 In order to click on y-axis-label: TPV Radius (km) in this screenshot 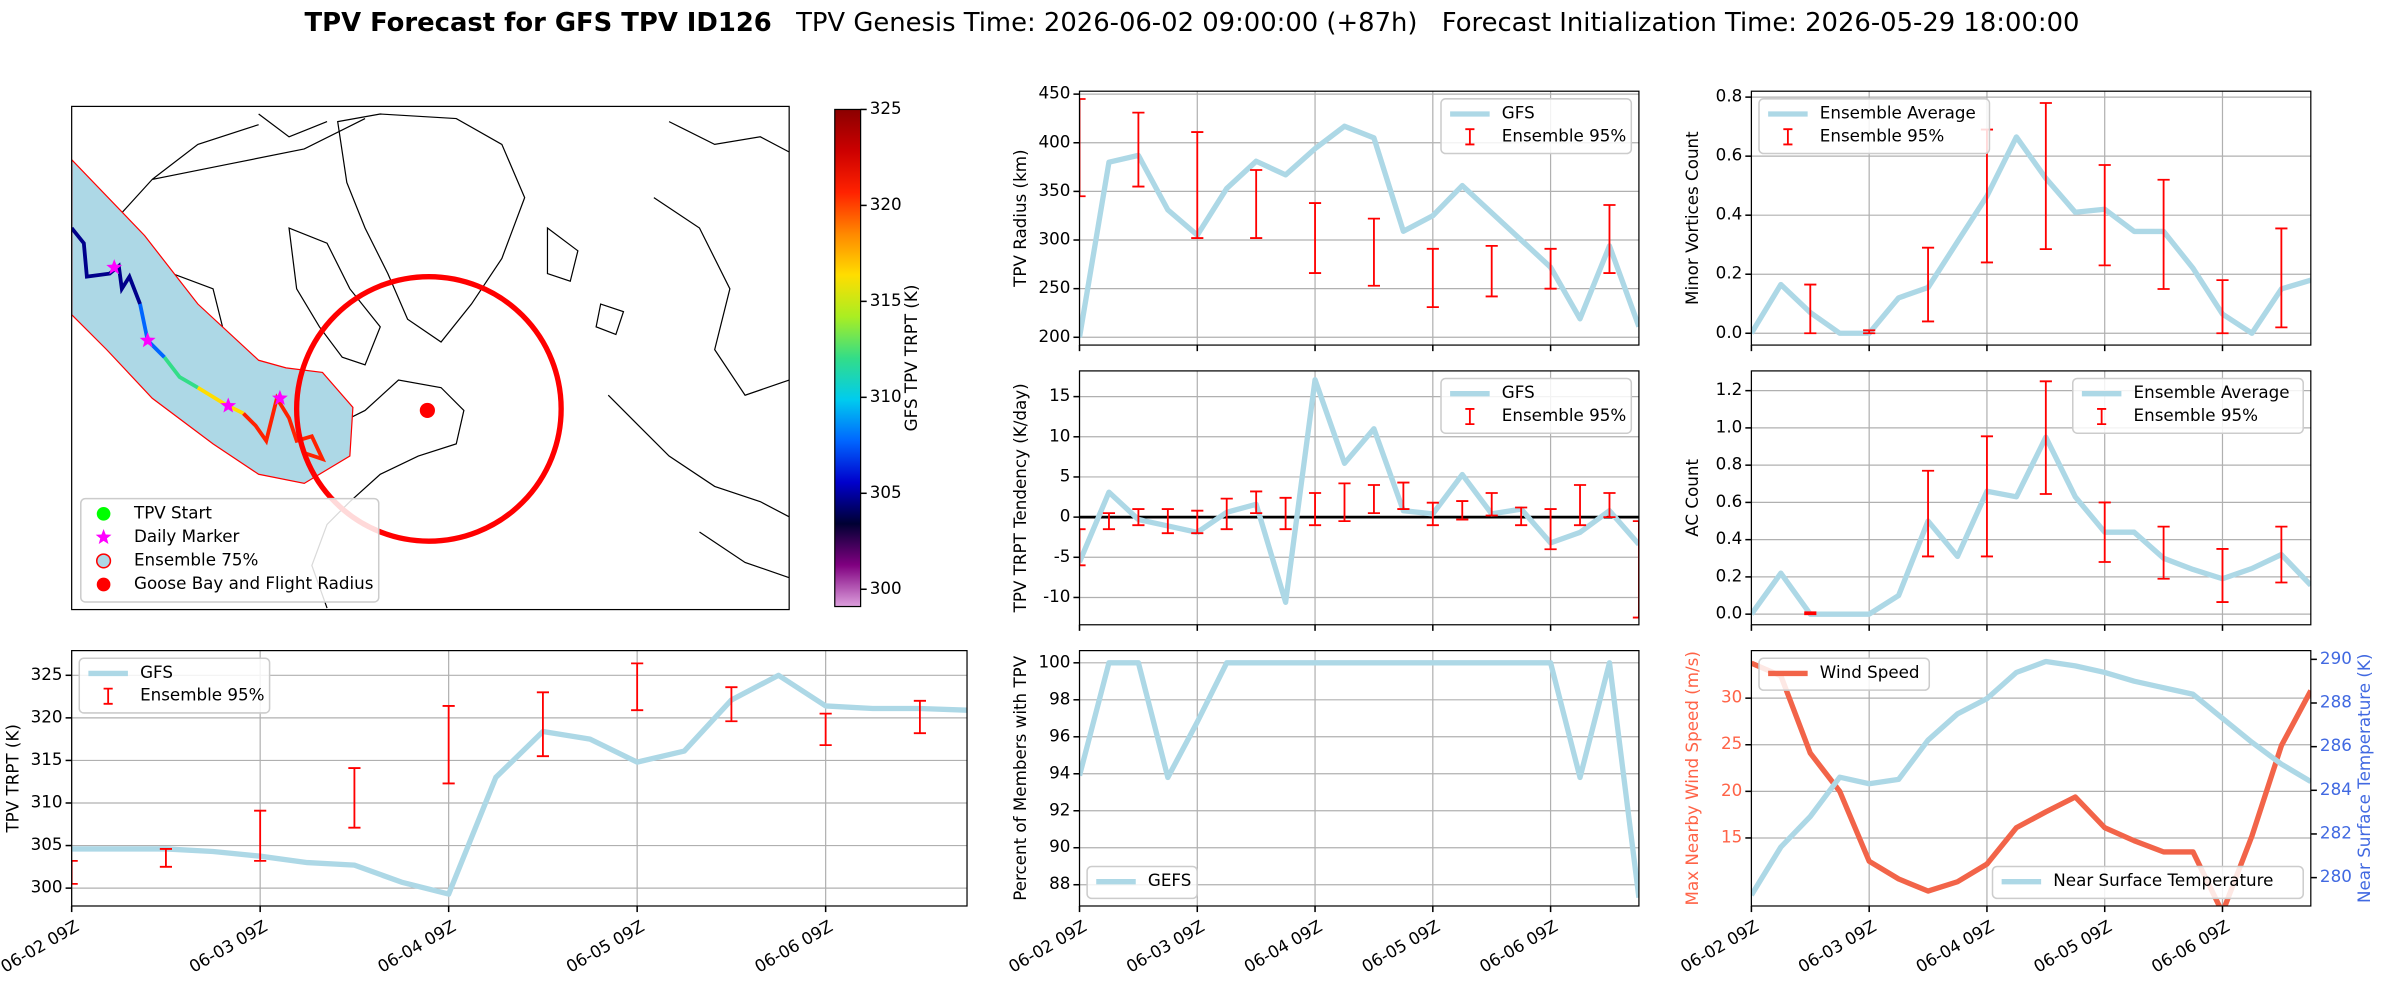, I will do `click(1020, 218)`.